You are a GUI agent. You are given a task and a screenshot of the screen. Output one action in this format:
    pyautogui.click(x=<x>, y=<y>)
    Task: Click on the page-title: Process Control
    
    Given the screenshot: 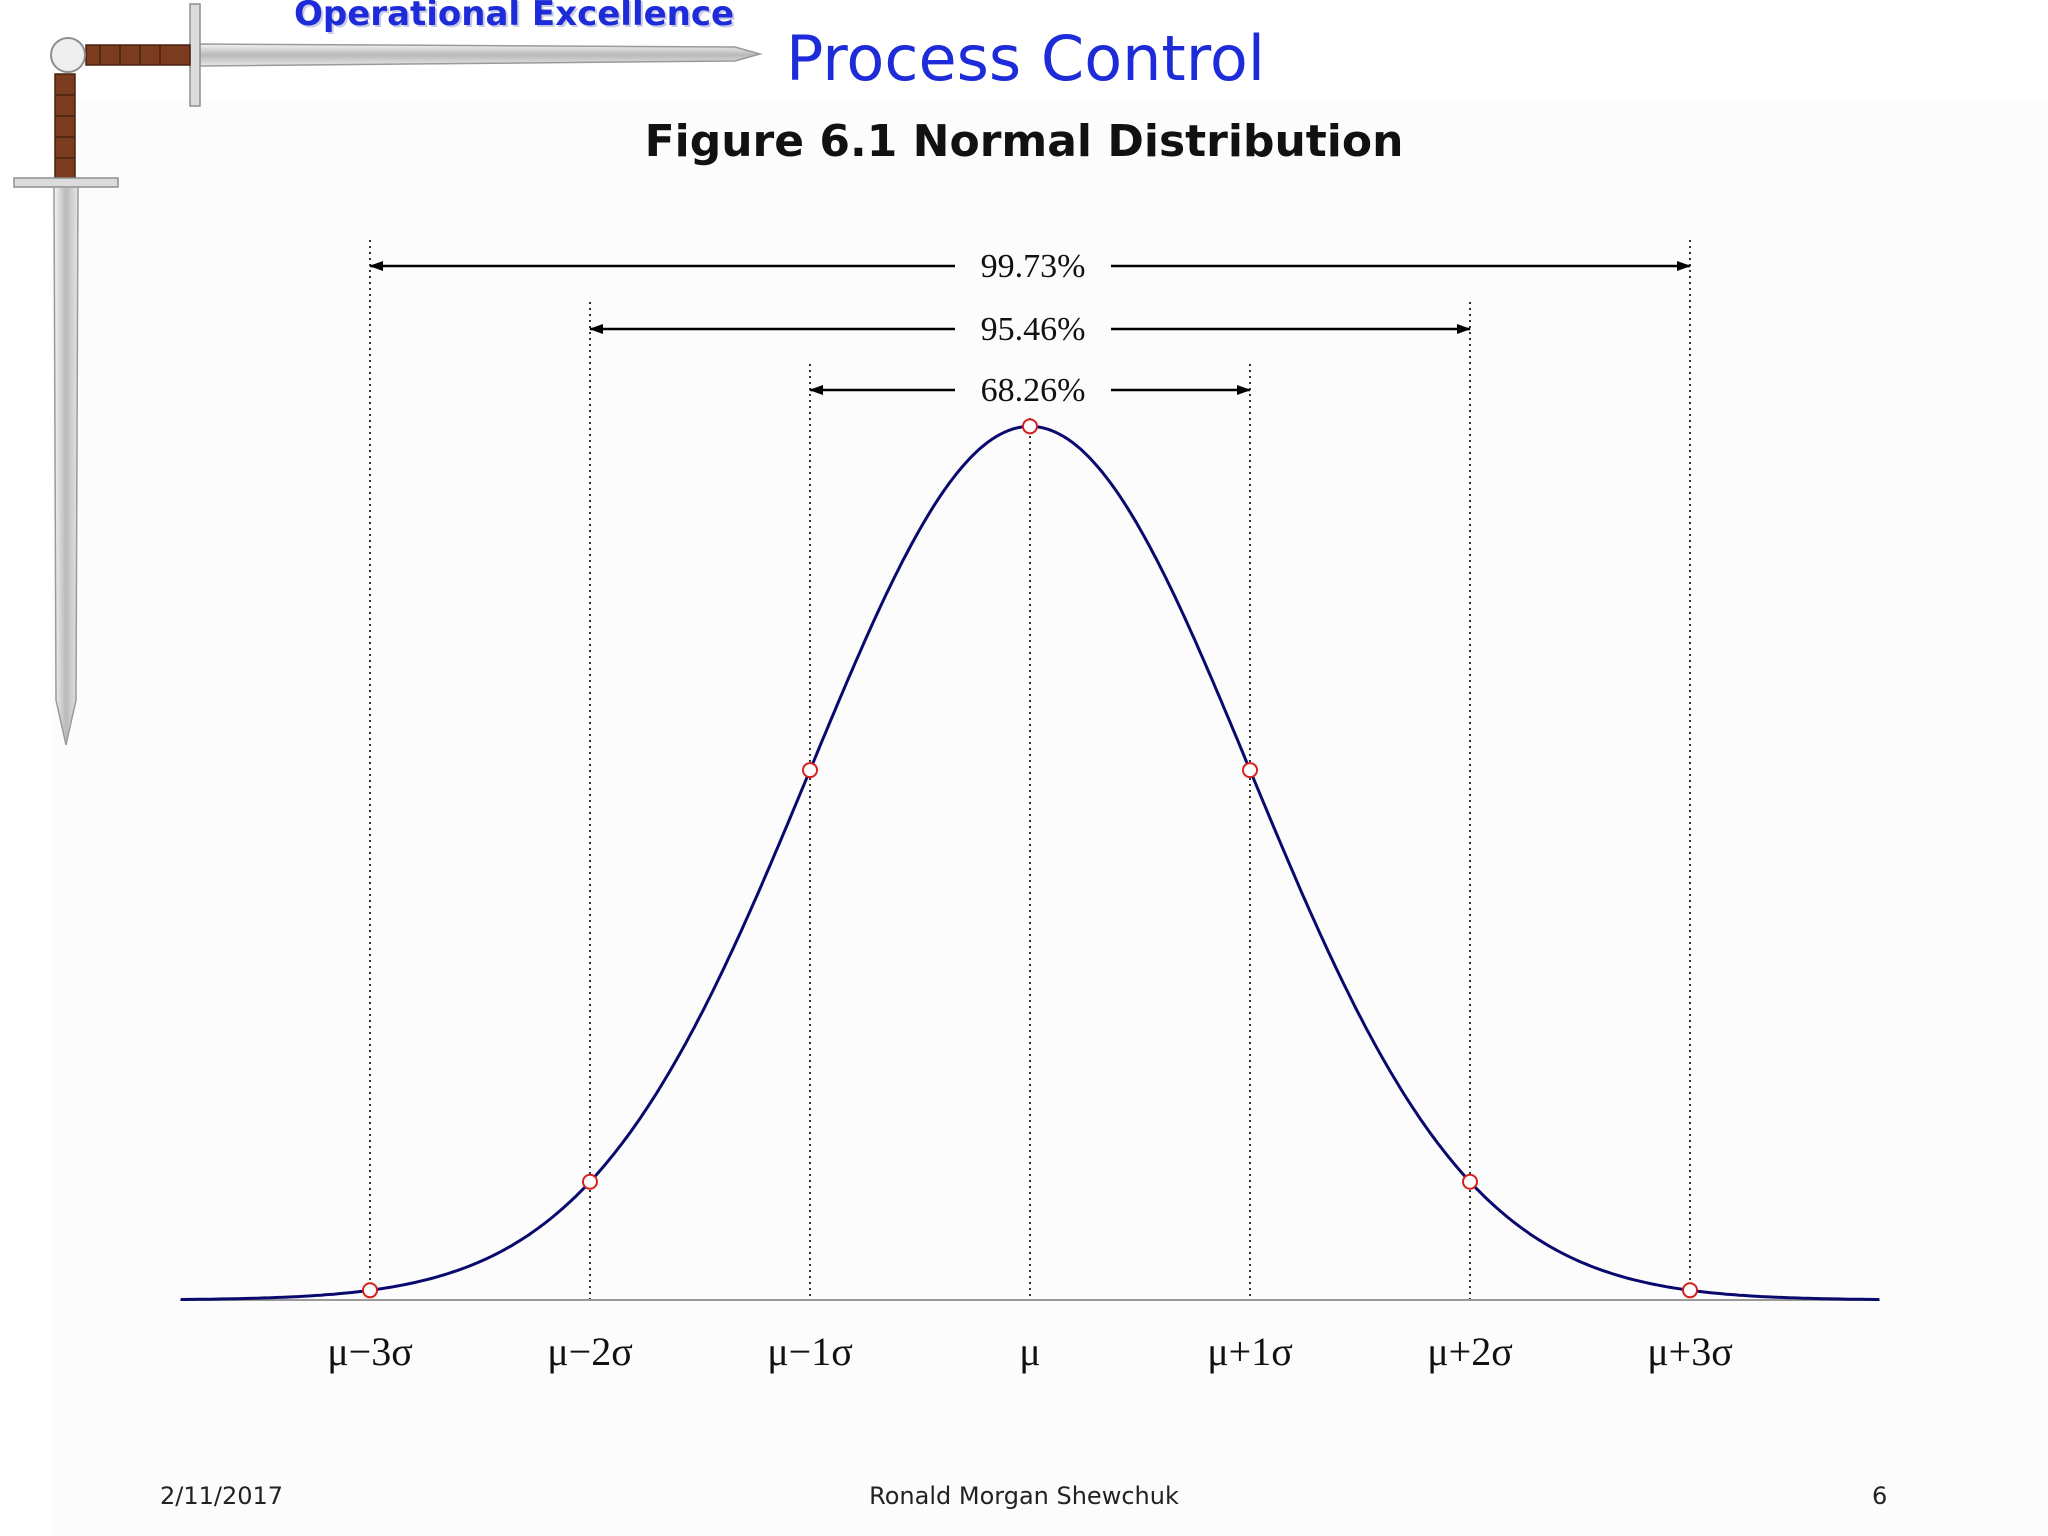 What is the action you would take?
    pyautogui.click(x=1026, y=58)
    